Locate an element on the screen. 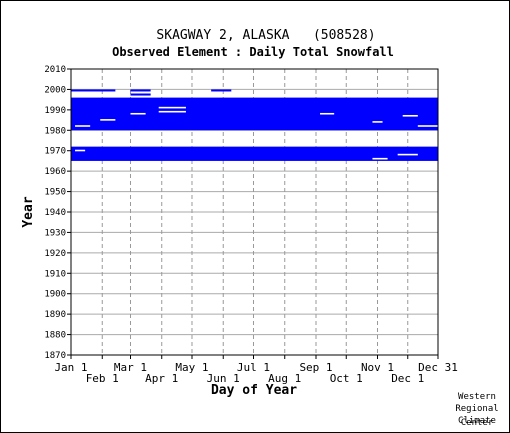  y-tick-label: 1930 is located at coordinates (55, 233).